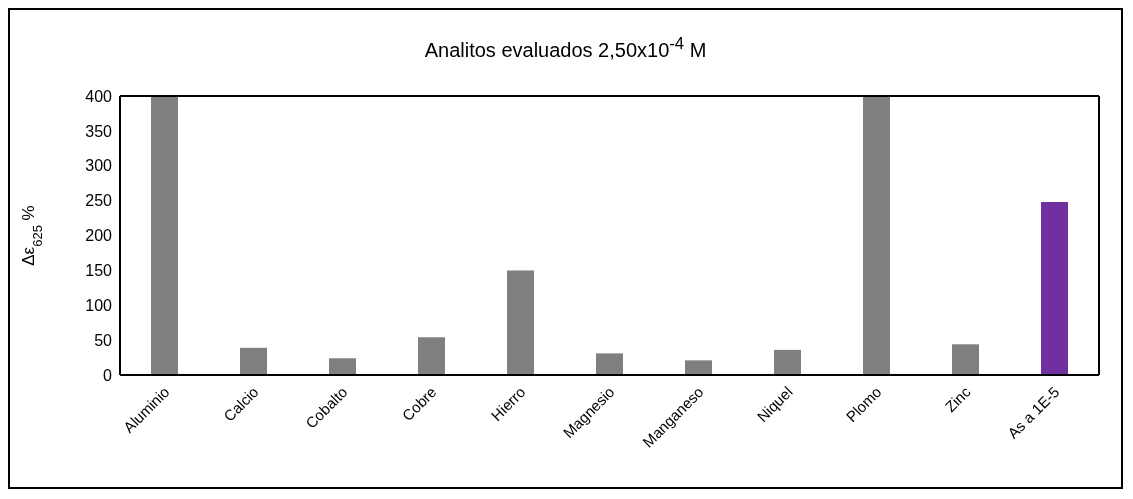 Image resolution: width=1133 pixels, height=499 pixels. Describe the element at coordinates (99, 271) in the screenshot. I see `y-tick-label: 150` at that location.